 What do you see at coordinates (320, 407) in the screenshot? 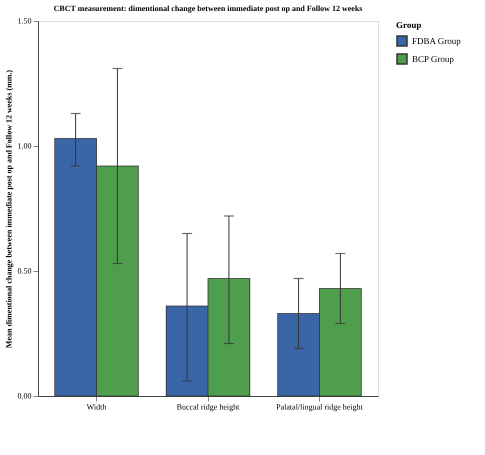
I see `x-tick-label: Palatal/lingual ridge height` at bounding box center [320, 407].